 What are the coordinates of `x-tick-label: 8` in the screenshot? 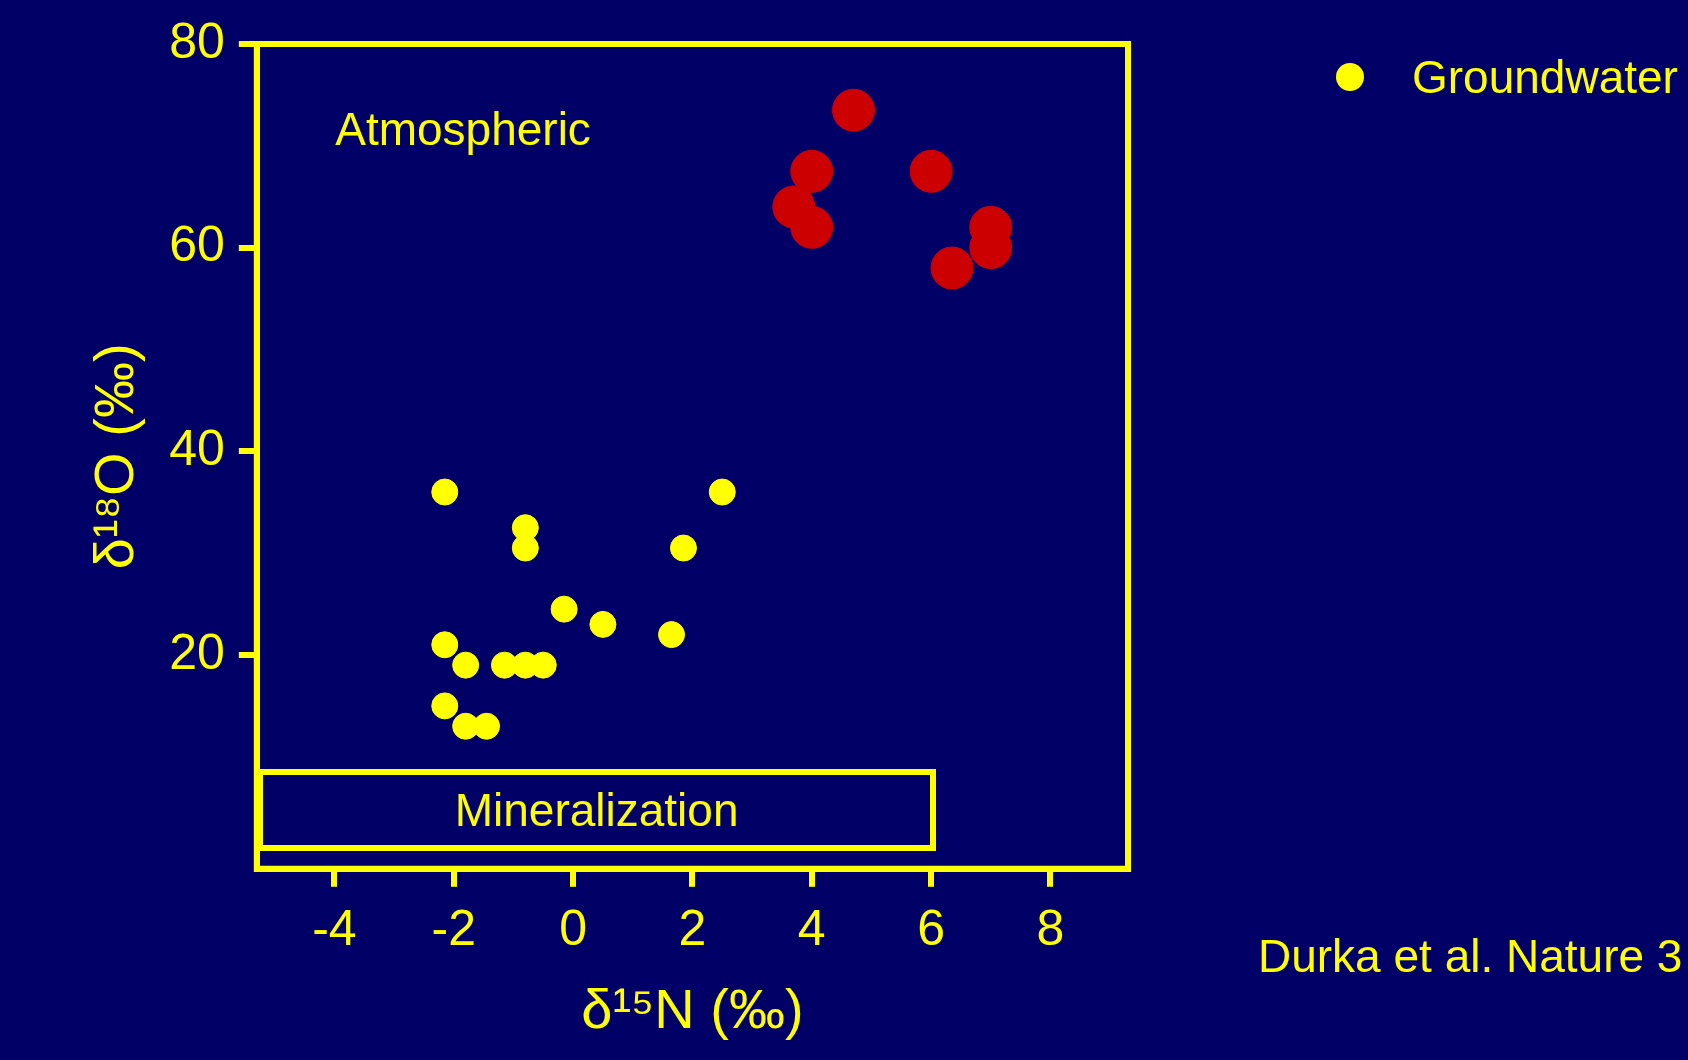 It's located at (1050, 927).